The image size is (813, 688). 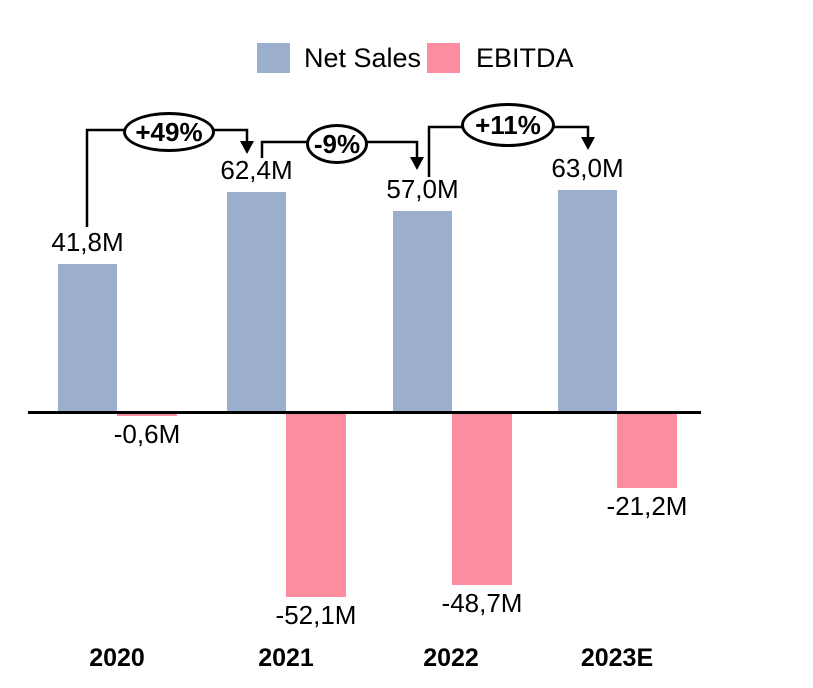 I want to click on axis-label-2020: 2020, so click(x=117, y=658).